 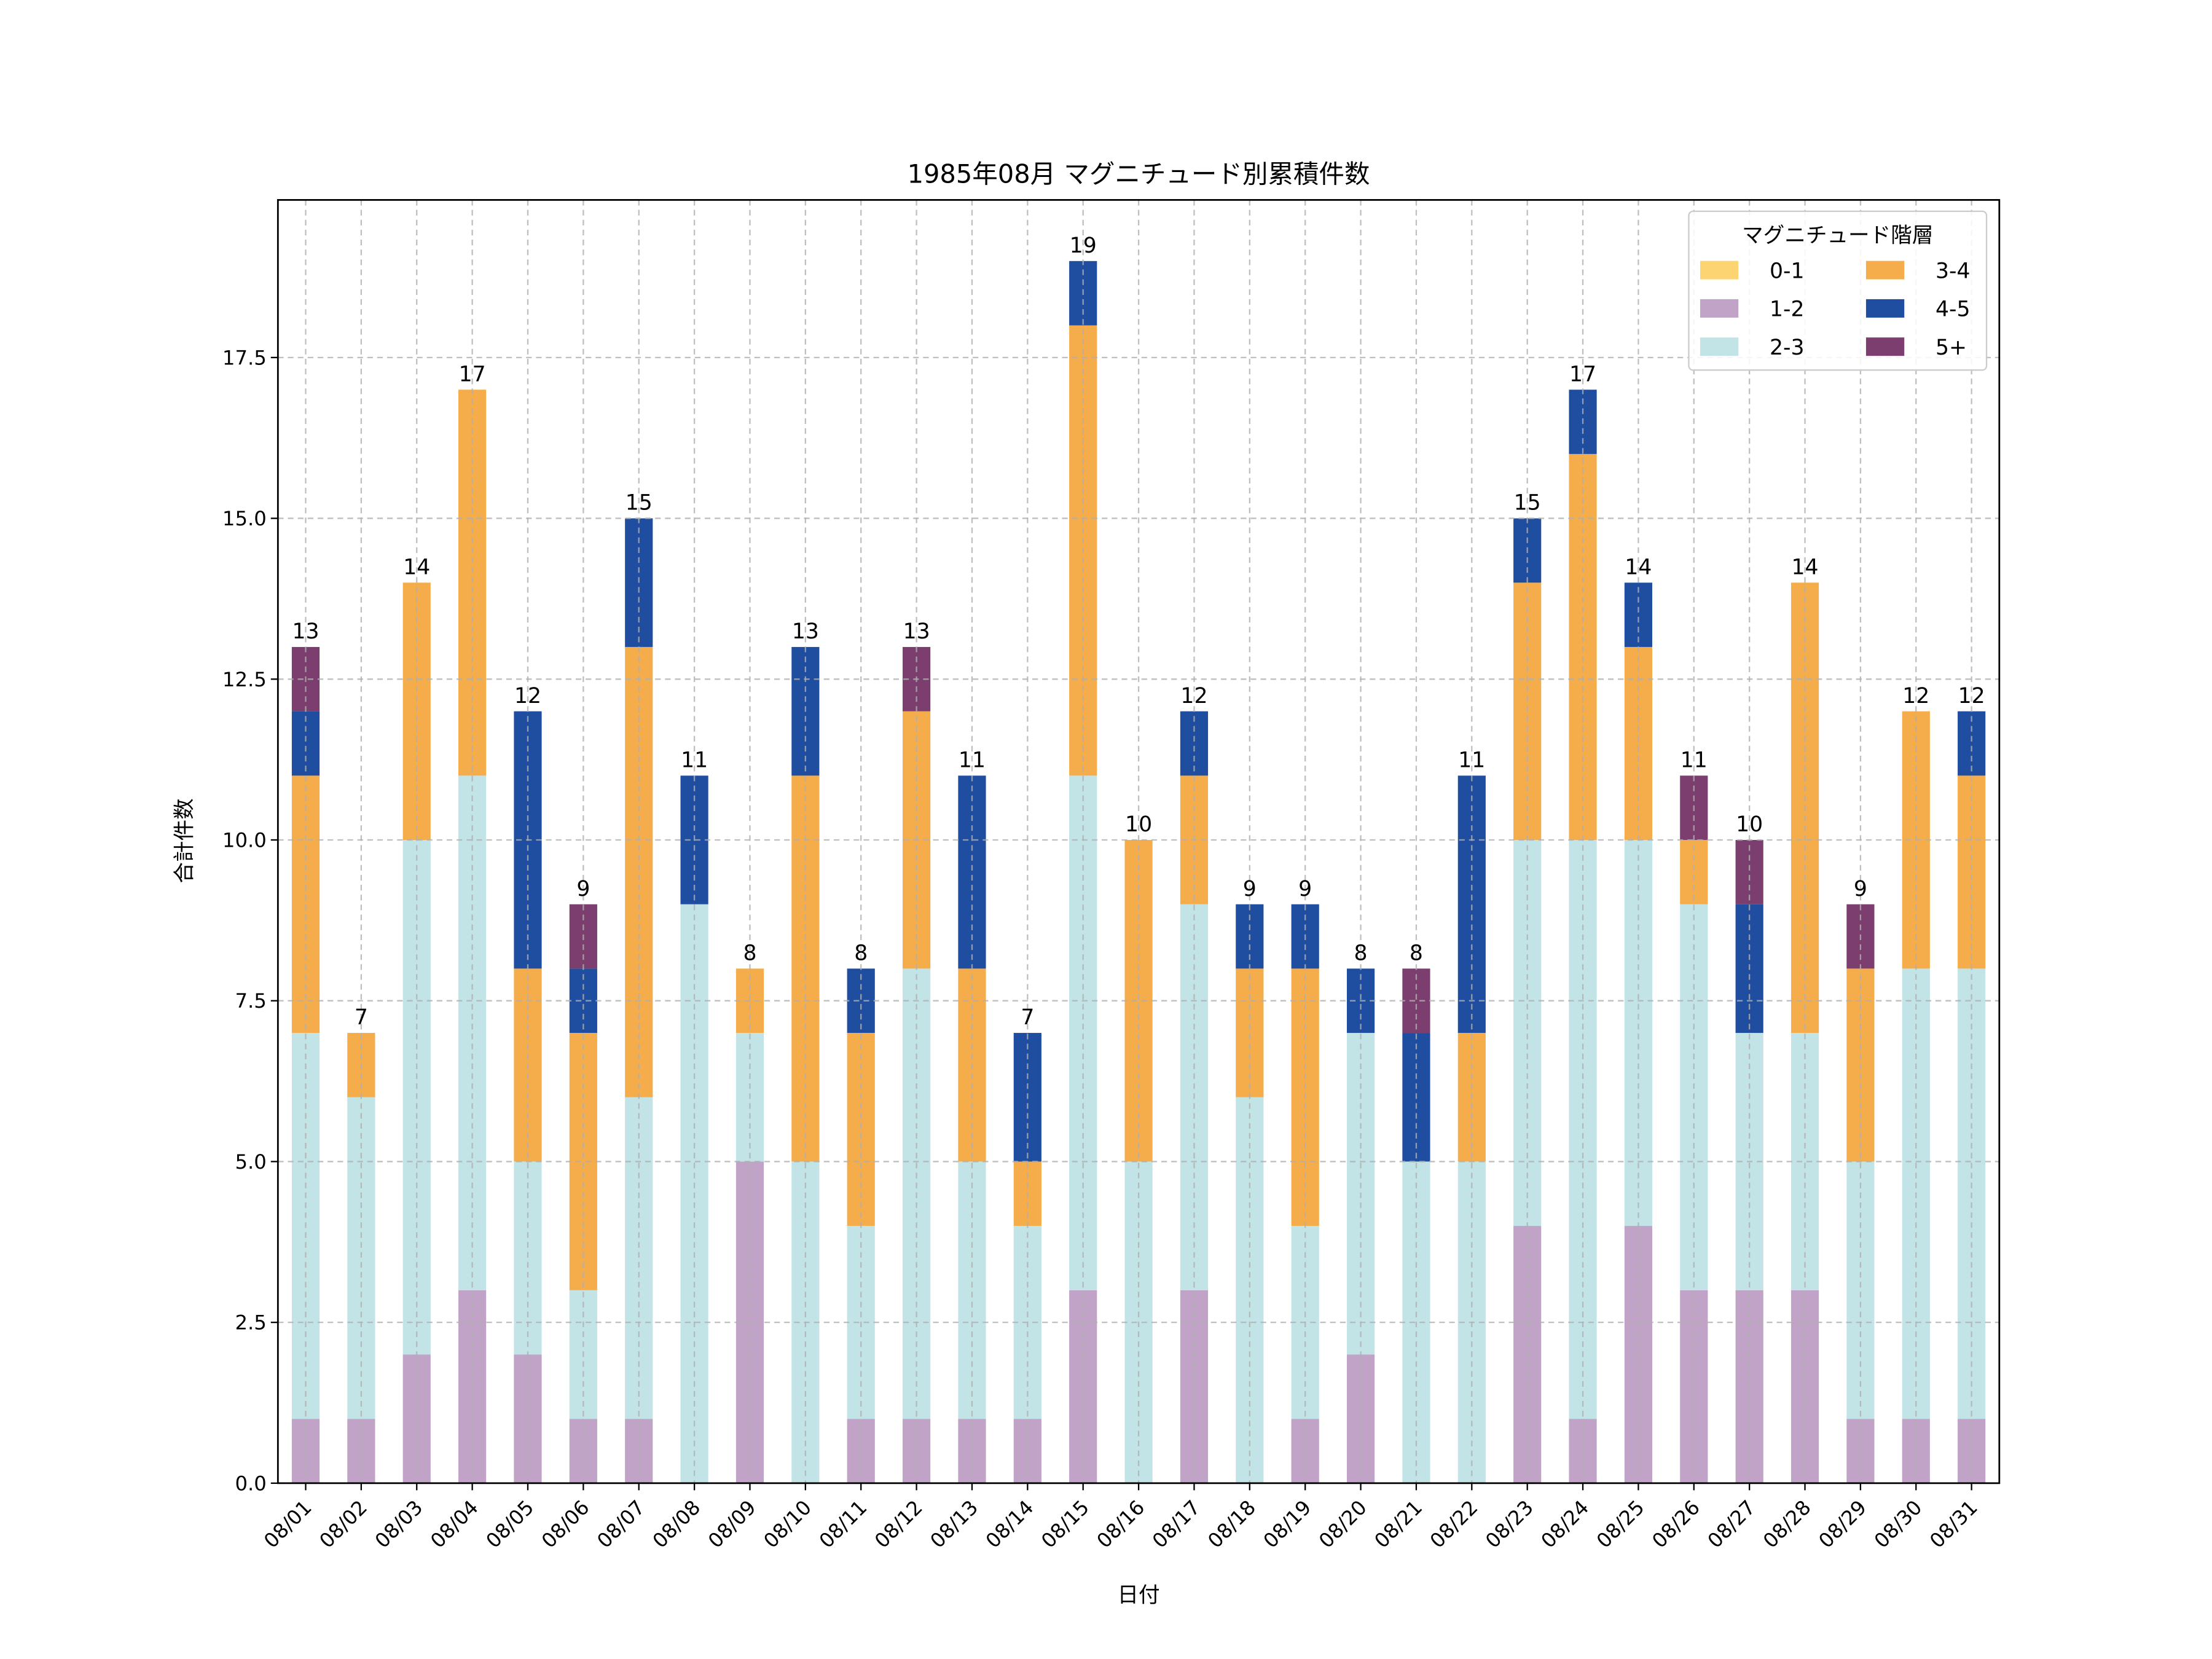 What do you see at coordinates (185, 840) in the screenshot?
I see `y-axis-label: 合計件数` at bounding box center [185, 840].